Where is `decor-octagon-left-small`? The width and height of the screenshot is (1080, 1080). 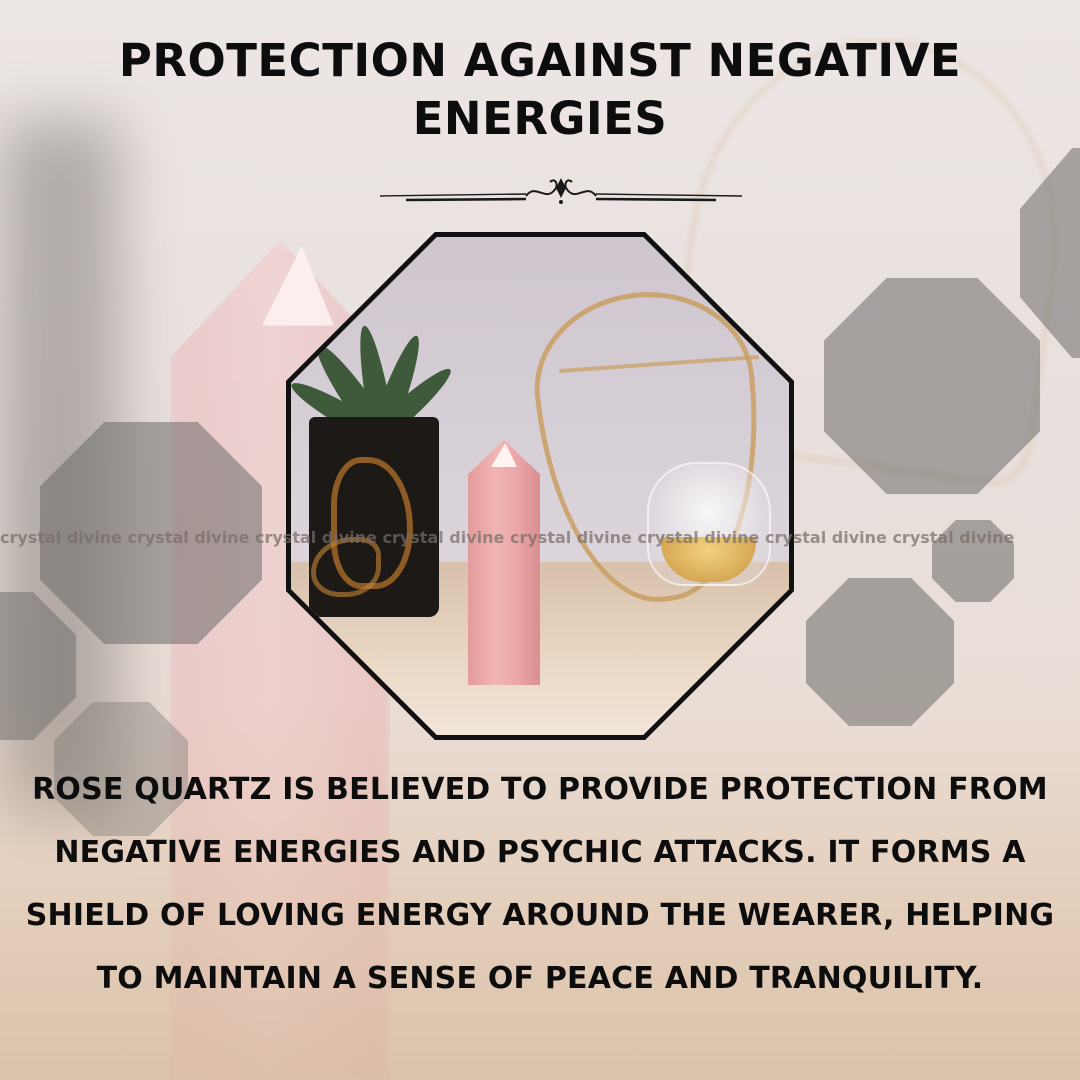 decor-octagon-left-small is located at coordinates (121, 769).